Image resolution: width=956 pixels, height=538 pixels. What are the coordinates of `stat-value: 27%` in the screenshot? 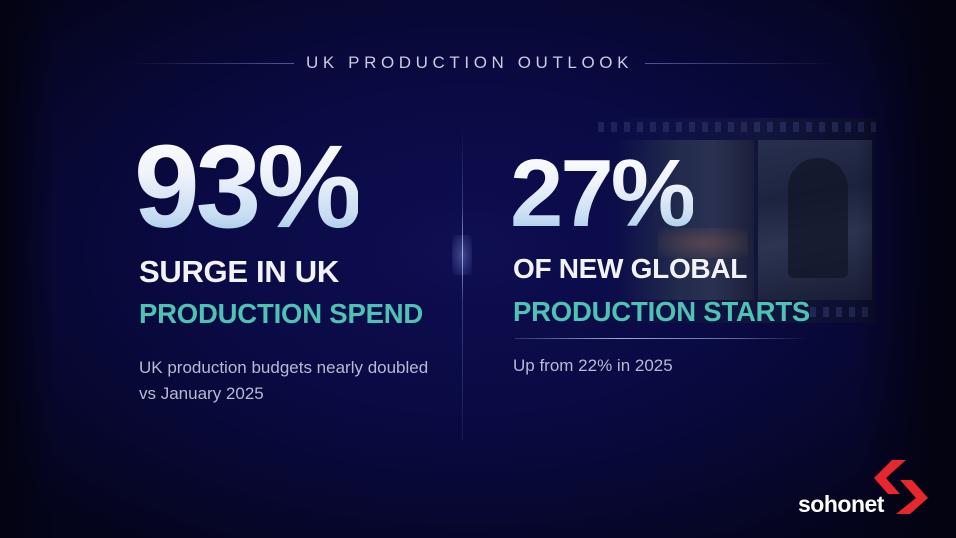 It's located at (603, 193).